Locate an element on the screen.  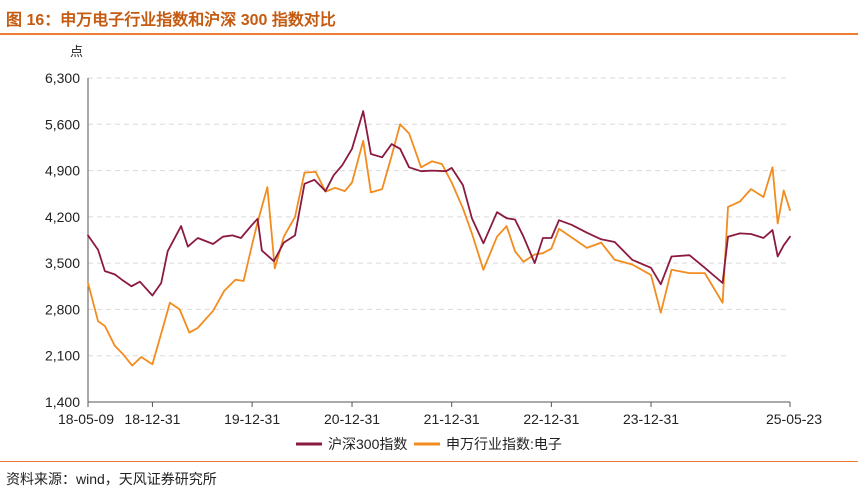
y-tick-label: 6,300 is located at coordinates (62, 78).